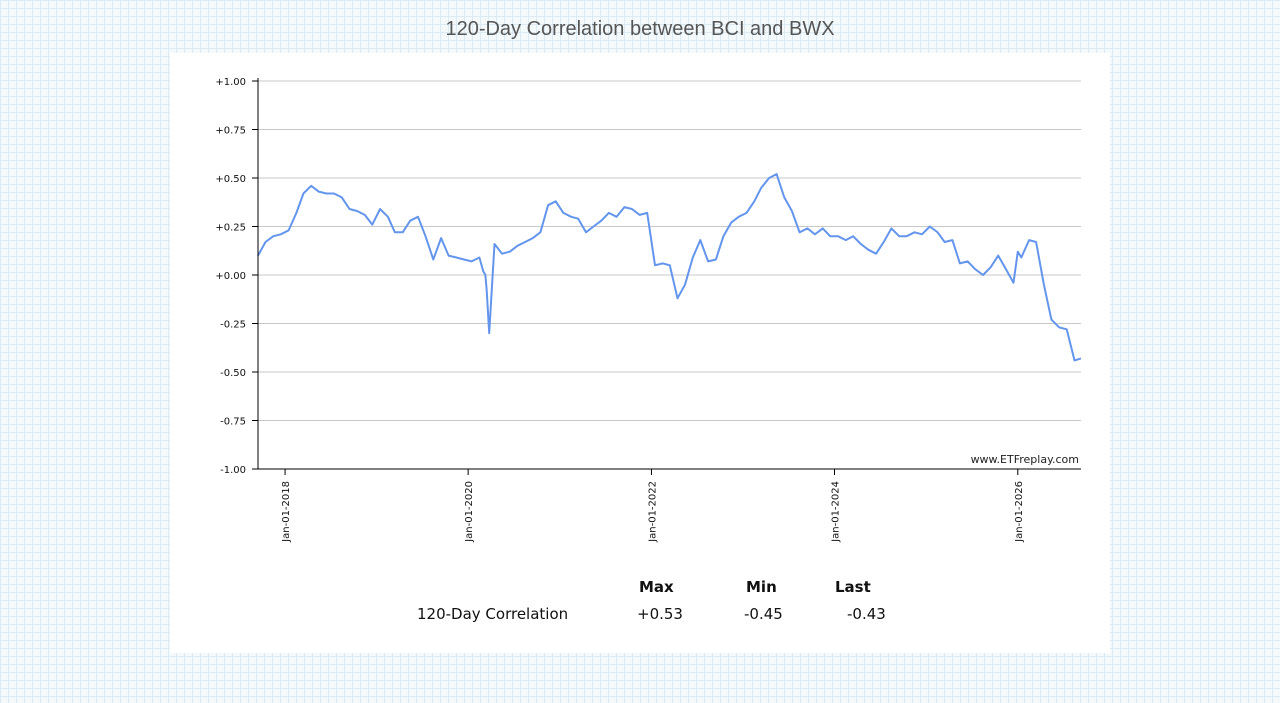 The height and width of the screenshot is (703, 1280). What do you see at coordinates (1019, 512) in the screenshot?
I see `x-tick-label: Jan-01-2026` at bounding box center [1019, 512].